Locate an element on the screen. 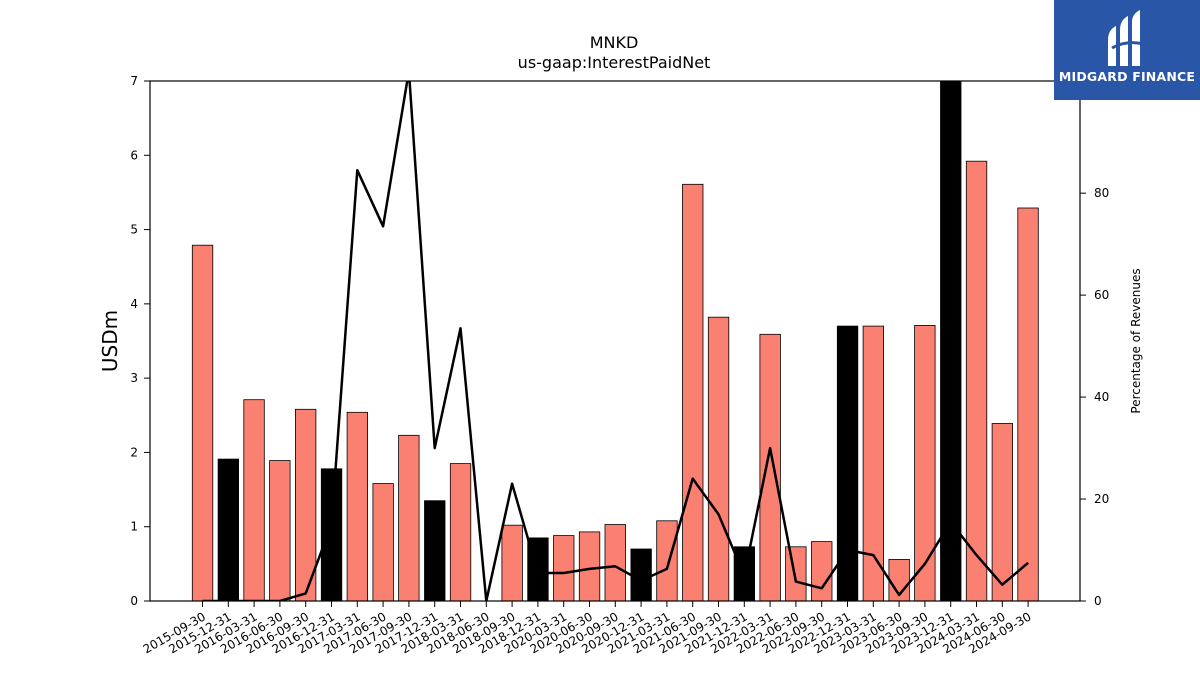  y2-tick-label: 20 is located at coordinates (1101, 499).